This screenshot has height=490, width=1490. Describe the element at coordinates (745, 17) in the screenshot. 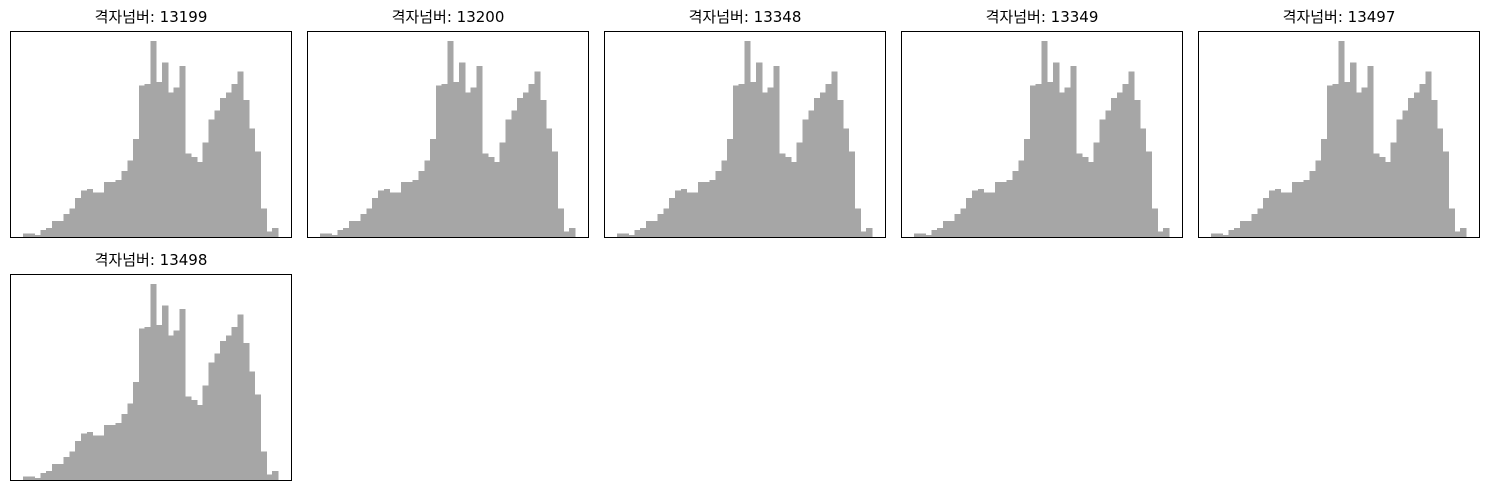

I see `panel-title: 격자넘버: 13348` at that location.